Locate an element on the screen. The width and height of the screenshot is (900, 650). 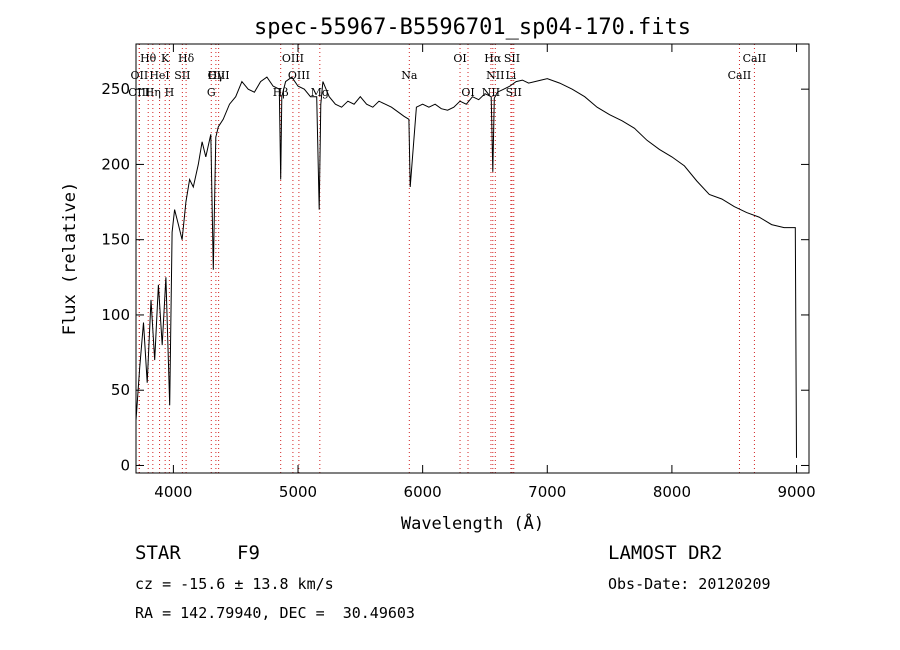
y-tick-label: 250 is located at coordinates (115, 89).